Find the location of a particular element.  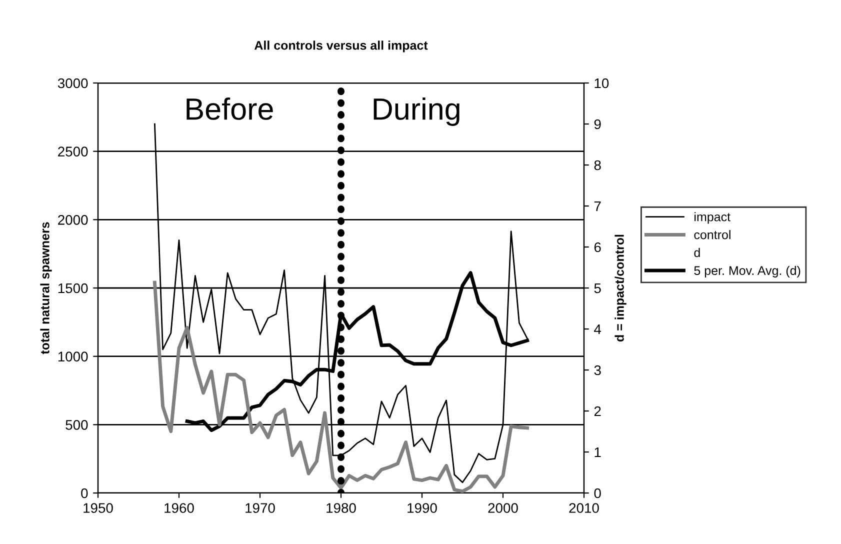

annotation: During is located at coordinates (417, 111).